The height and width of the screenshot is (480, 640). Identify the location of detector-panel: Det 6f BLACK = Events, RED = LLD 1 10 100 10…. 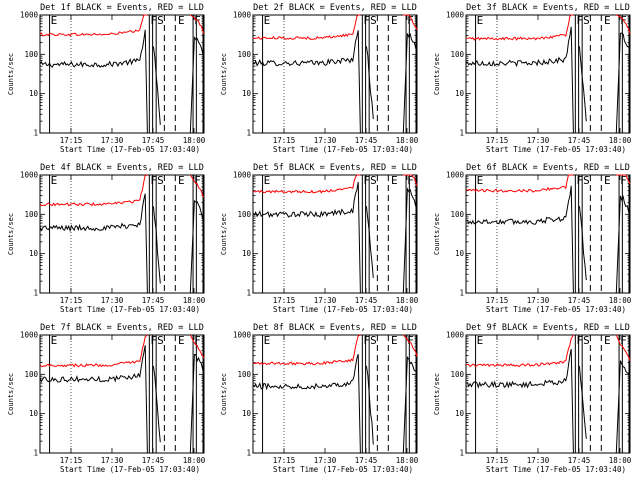
(532, 238).